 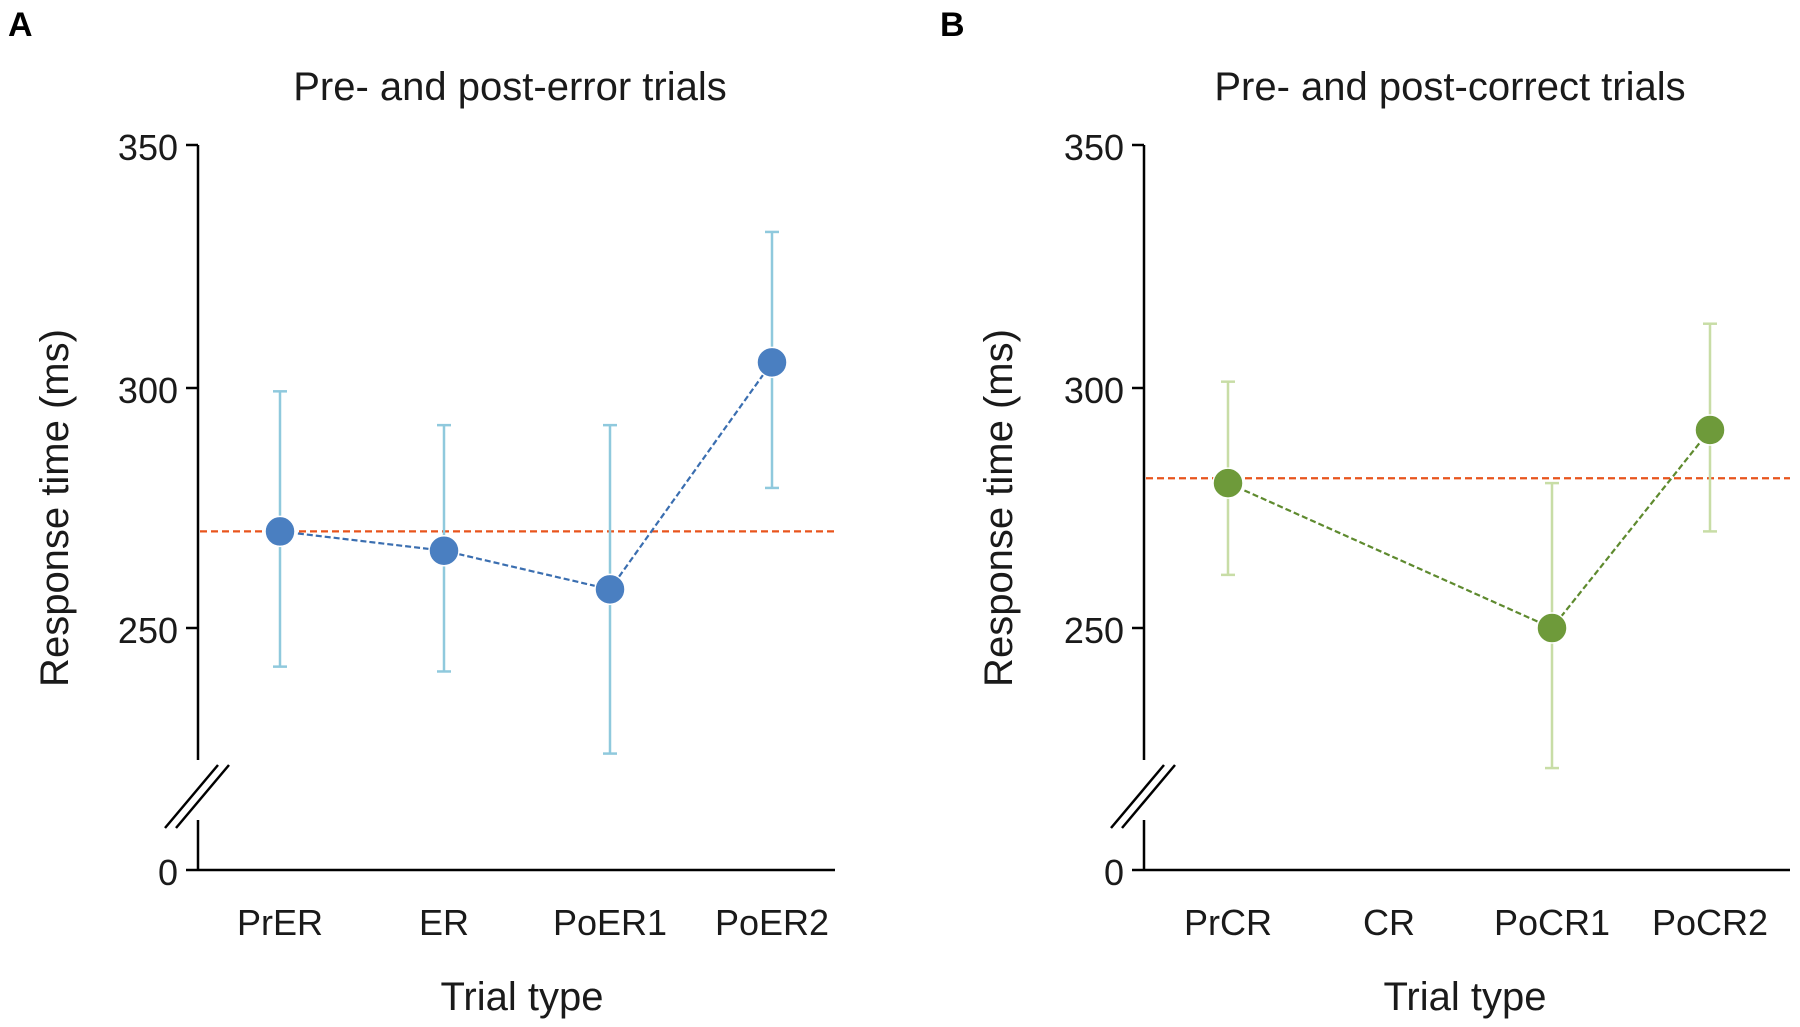 What do you see at coordinates (1389, 922) in the screenshot?
I see `x-tick-label: CR` at bounding box center [1389, 922].